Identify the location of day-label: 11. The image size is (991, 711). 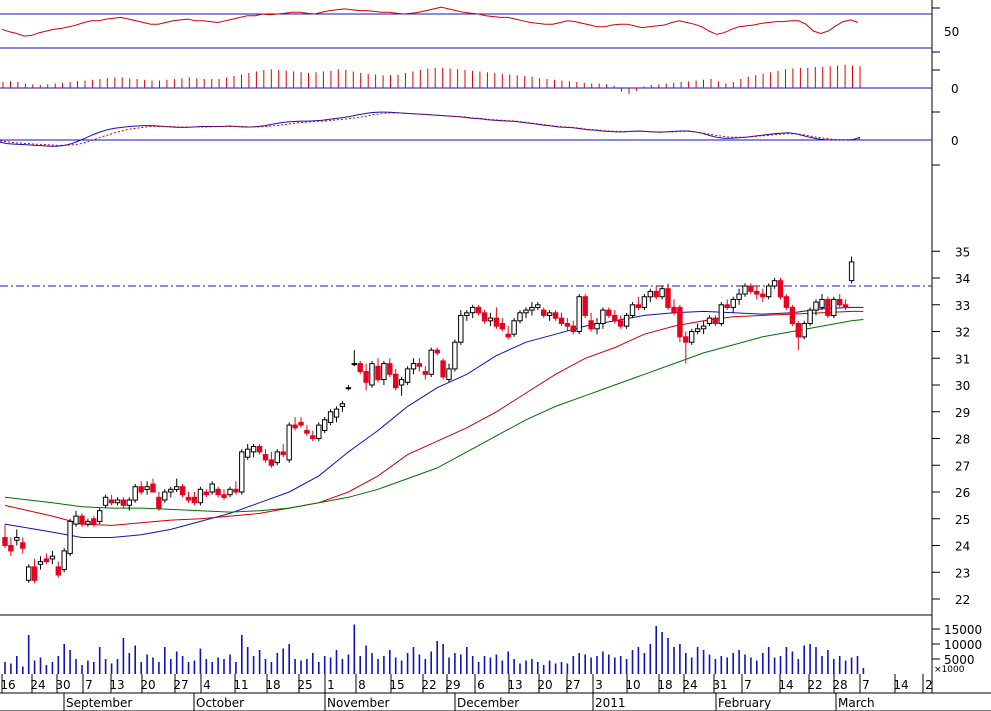
(240, 685).